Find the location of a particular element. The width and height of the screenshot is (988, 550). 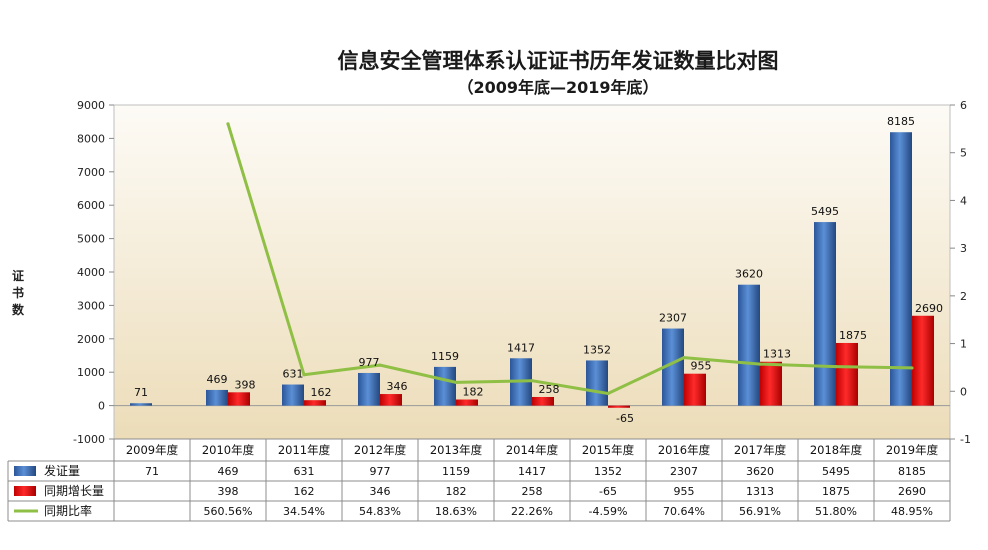

chart-subtitle: （2009年底—2019年底） is located at coordinates (557, 87).